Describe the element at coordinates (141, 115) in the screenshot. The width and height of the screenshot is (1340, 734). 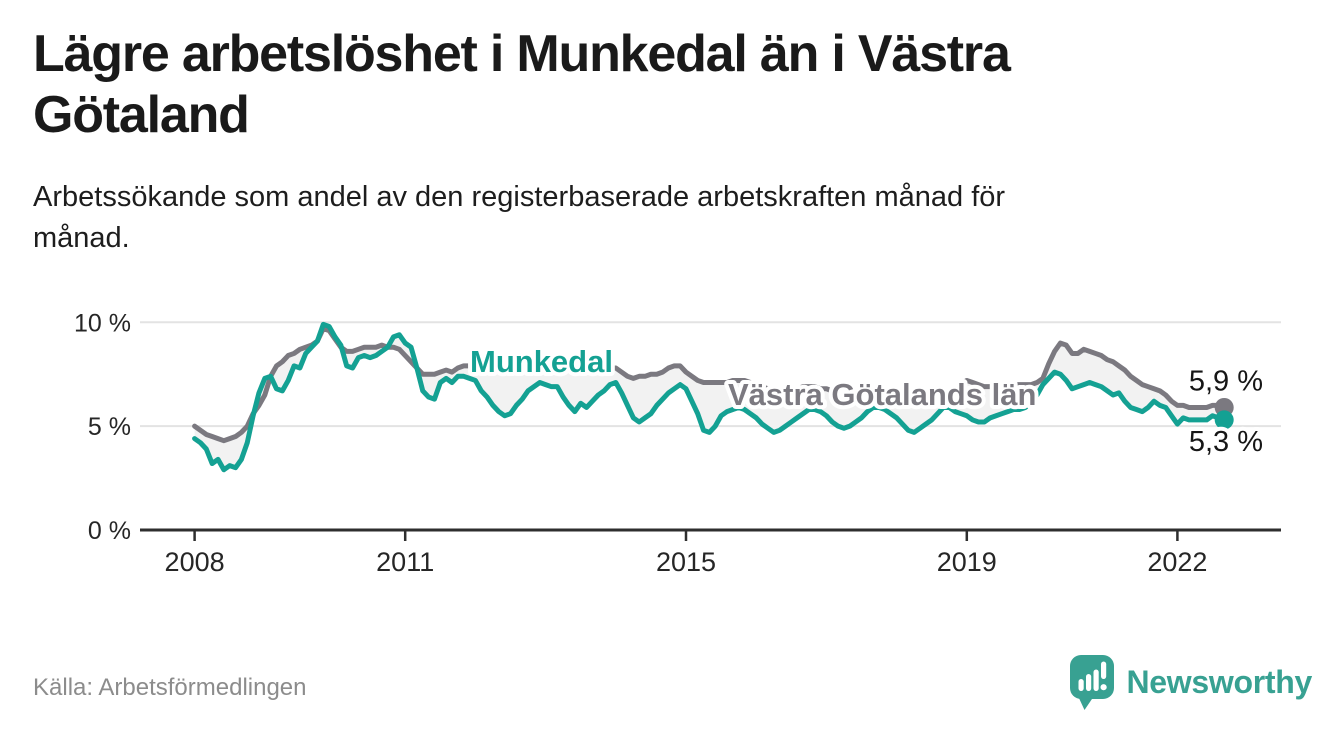
I see `page-title-line-2: Götaland` at that location.